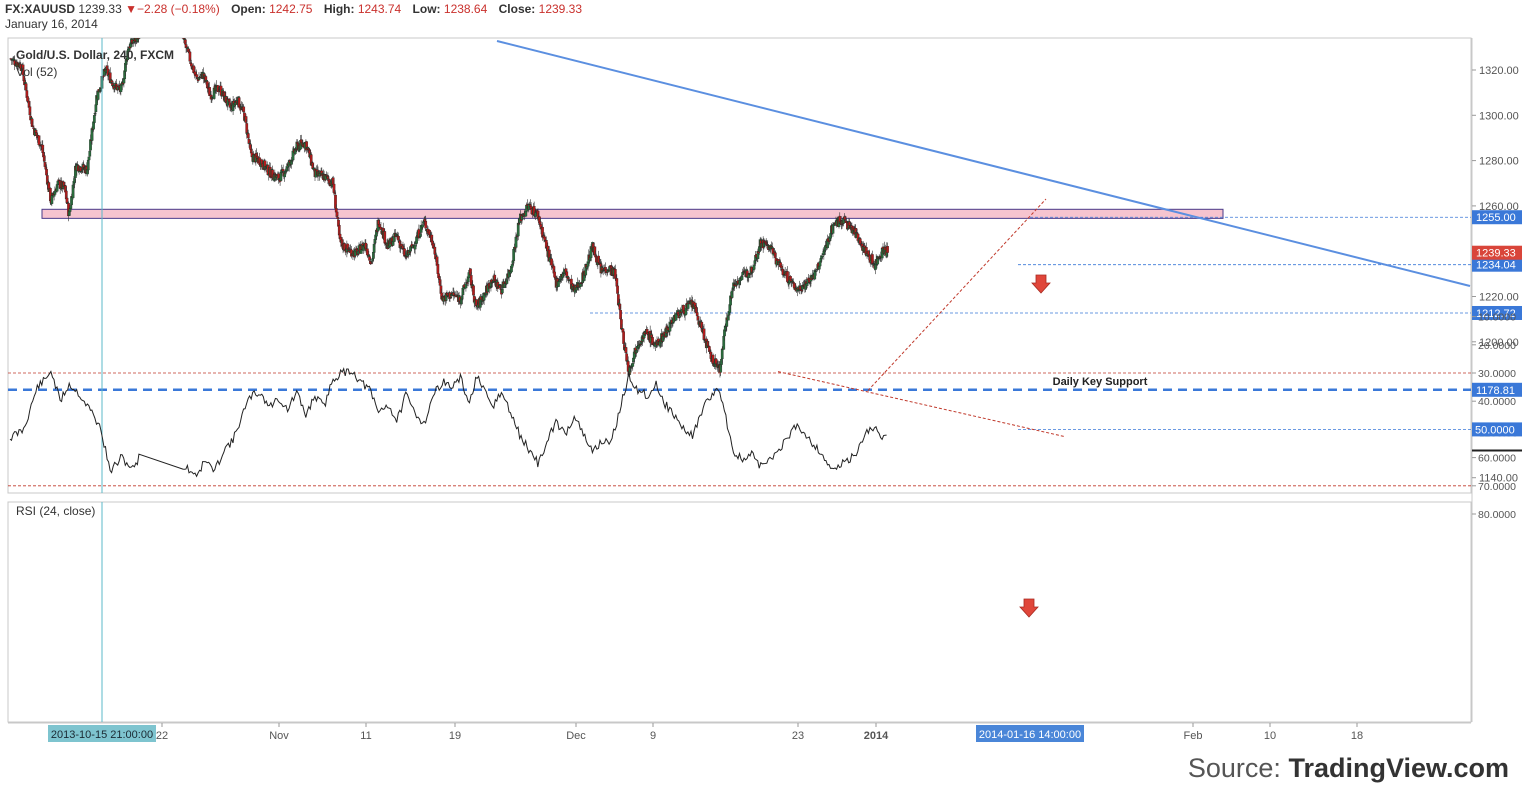 Image resolution: width=1523 pixels, height=794 pixels. What do you see at coordinates (1499, 343) in the screenshot?
I see `price-tick-label: 1200.00` at bounding box center [1499, 343].